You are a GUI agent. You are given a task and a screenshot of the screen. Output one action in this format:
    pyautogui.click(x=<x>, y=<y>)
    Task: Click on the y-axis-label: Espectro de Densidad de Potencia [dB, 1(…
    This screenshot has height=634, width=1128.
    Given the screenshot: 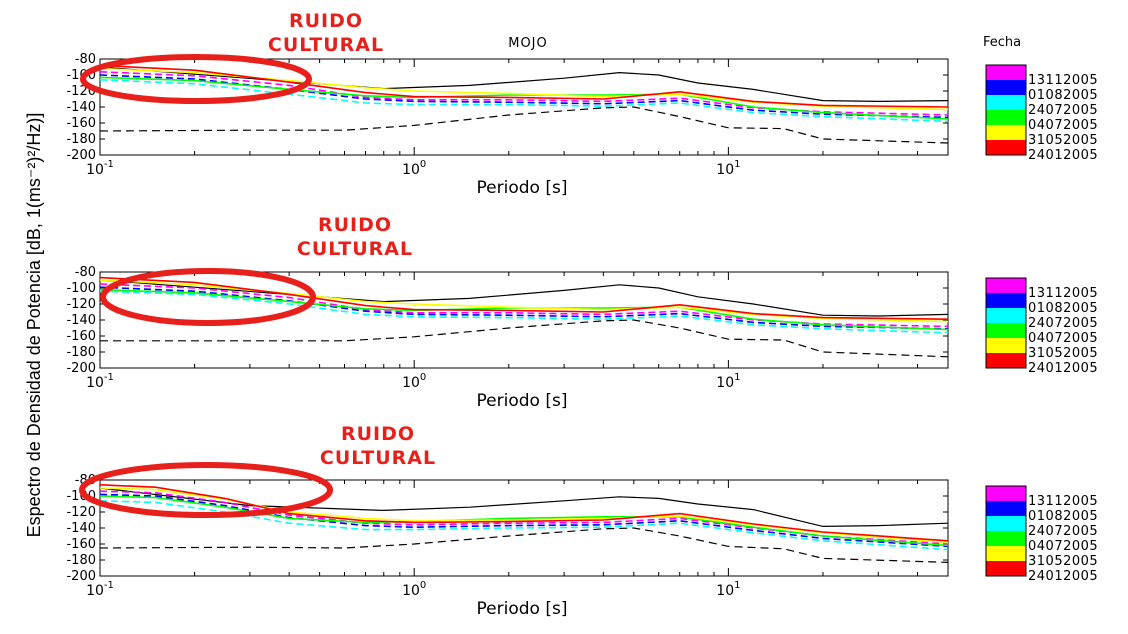 What is the action you would take?
    pyautogui.click(x=34, y=325)
    